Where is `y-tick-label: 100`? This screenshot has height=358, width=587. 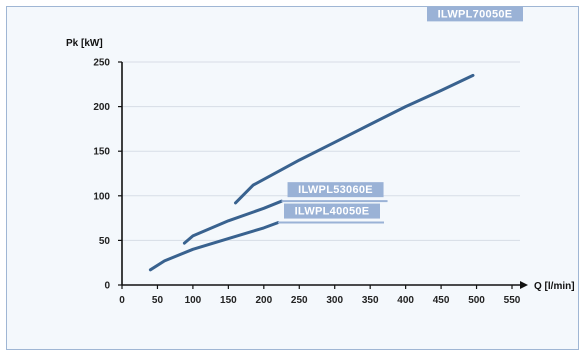 y-tick-label: 100 is located at coordinates (101, 196).